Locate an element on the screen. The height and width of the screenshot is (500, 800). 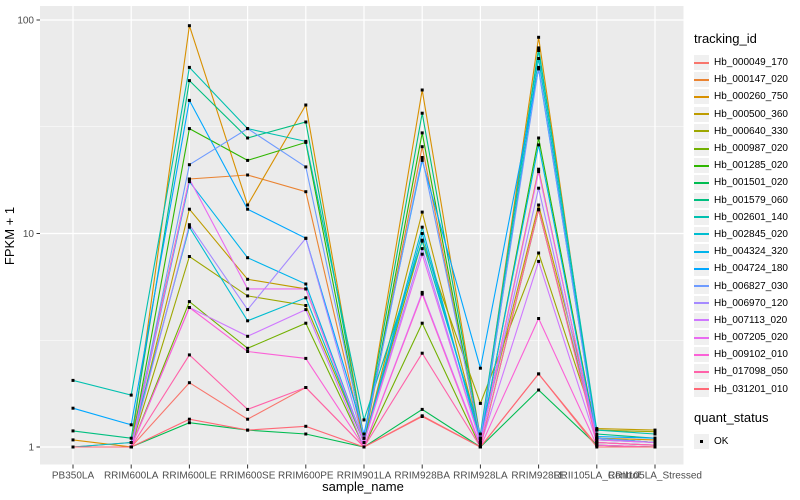
legend-label: Hb_001501_020 is located at coordinates (751, 183).